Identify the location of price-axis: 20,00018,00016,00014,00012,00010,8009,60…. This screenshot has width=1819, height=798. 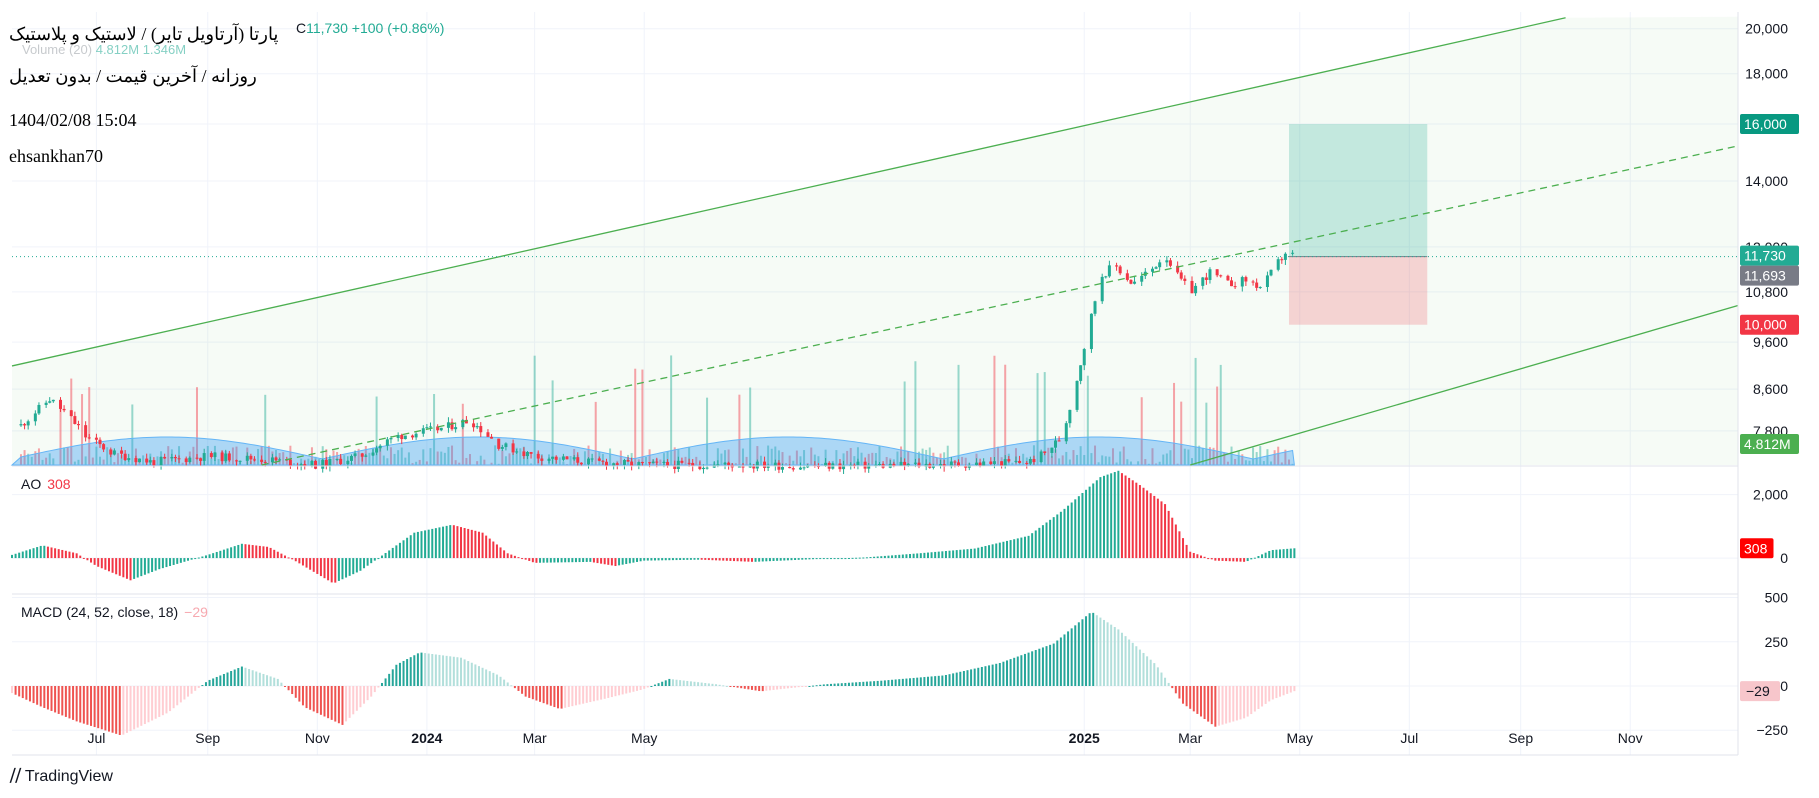
(1766, 230).